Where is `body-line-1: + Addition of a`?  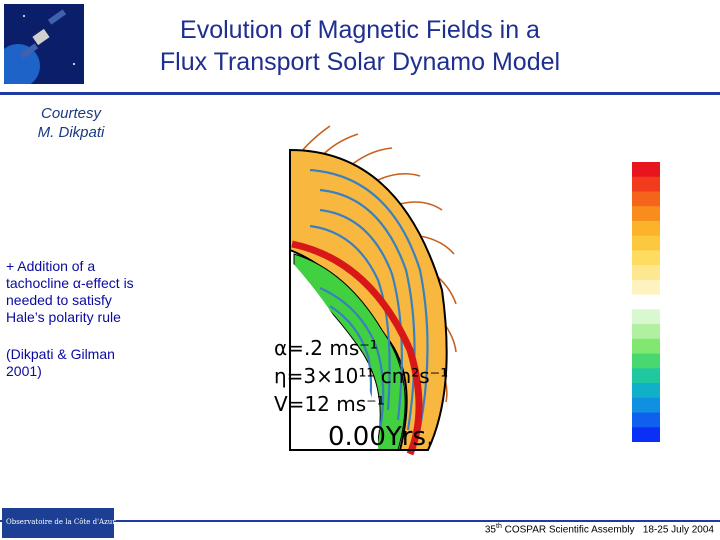 body-line-1: + Addition of a is located at coordinates (51, 266).